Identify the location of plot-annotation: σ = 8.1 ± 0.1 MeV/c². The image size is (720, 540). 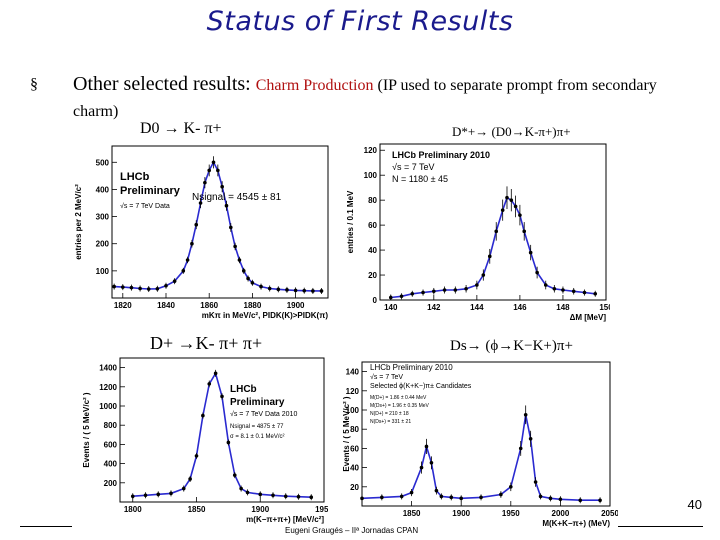
(257, 437).